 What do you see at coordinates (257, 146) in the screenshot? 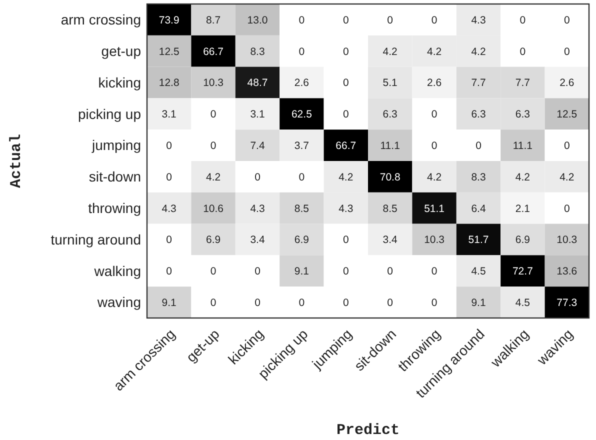
I see `data-label: 7.4` at bounding box center [257, 146].